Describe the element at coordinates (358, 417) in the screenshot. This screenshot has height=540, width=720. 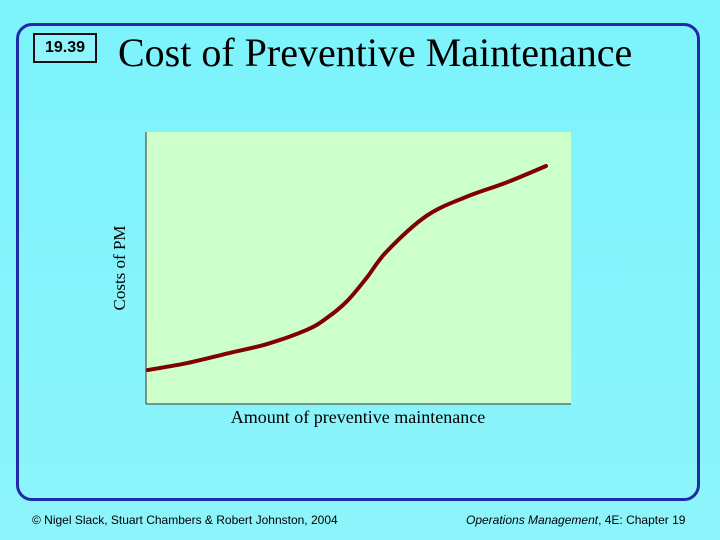
I see `x-axis-label: Amount of preventive maintenance` at that location.